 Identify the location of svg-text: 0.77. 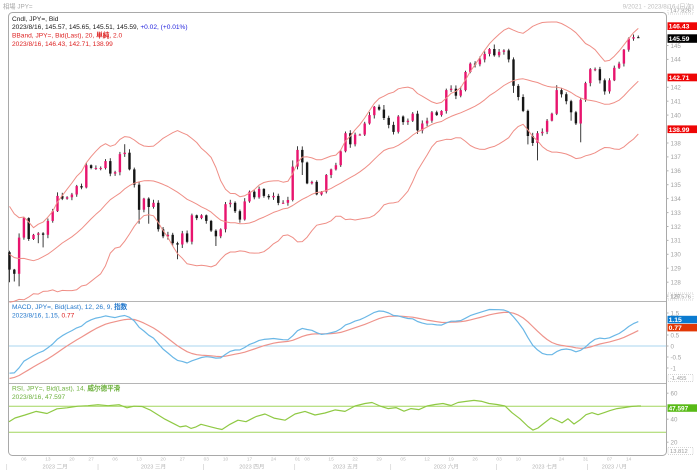
(675, 328).